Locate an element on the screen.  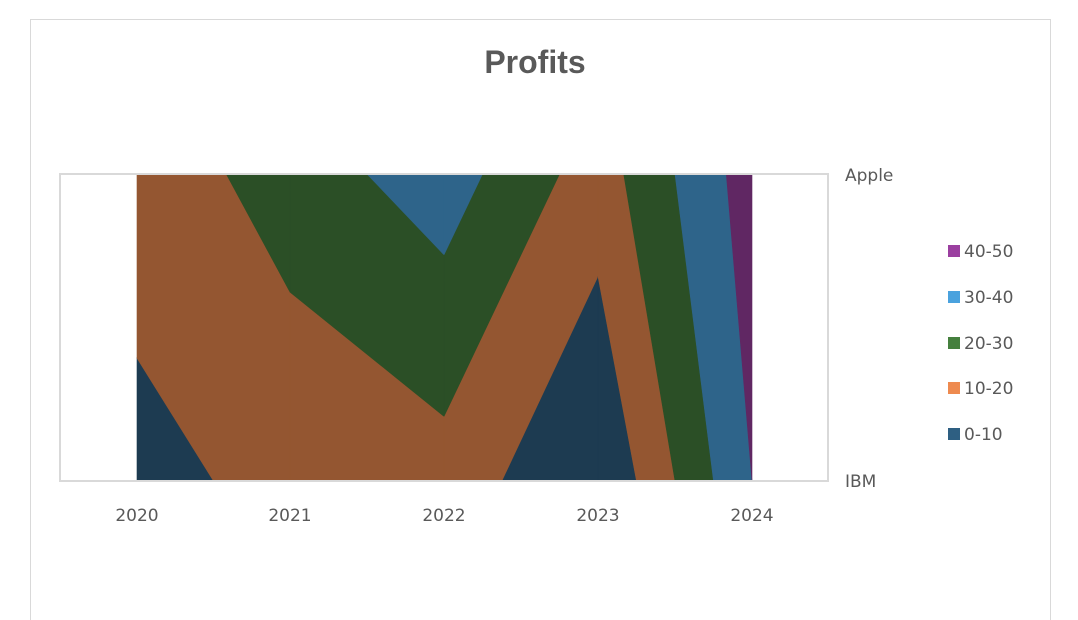
legend-label: 30-40 is located at coordinates (988, 298).